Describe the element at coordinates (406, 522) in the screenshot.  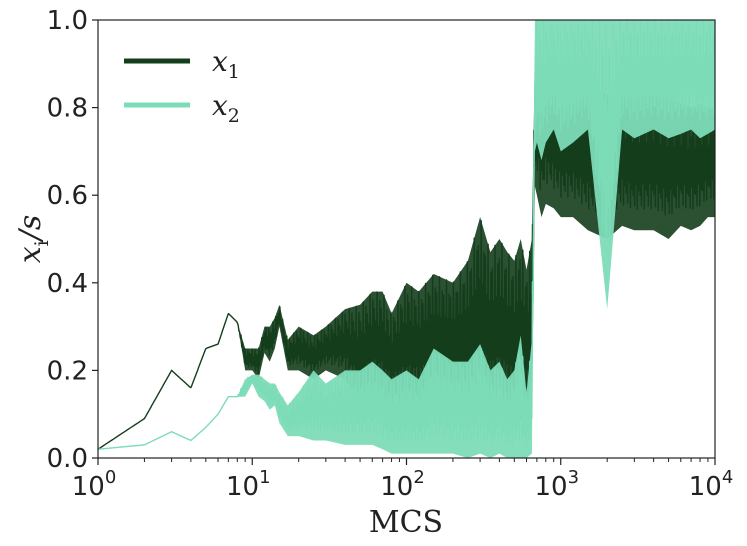
I see `x-axis-label: MCS` at that location.